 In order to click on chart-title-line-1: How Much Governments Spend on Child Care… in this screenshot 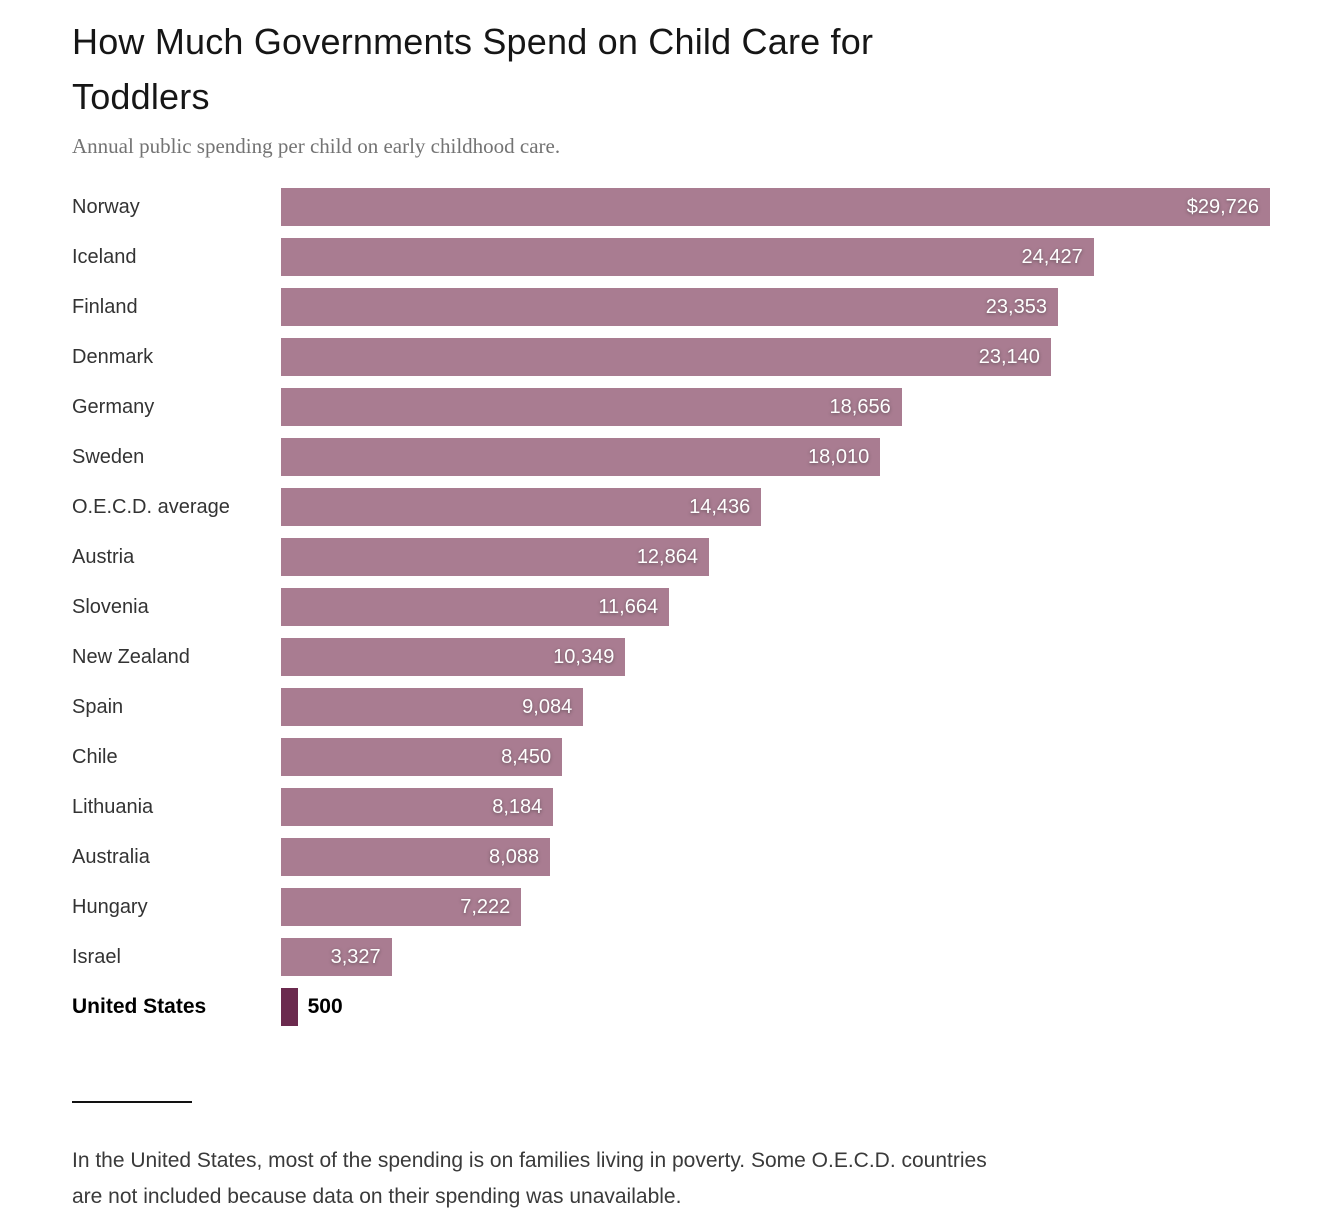, I will do `click(473, 41)`.